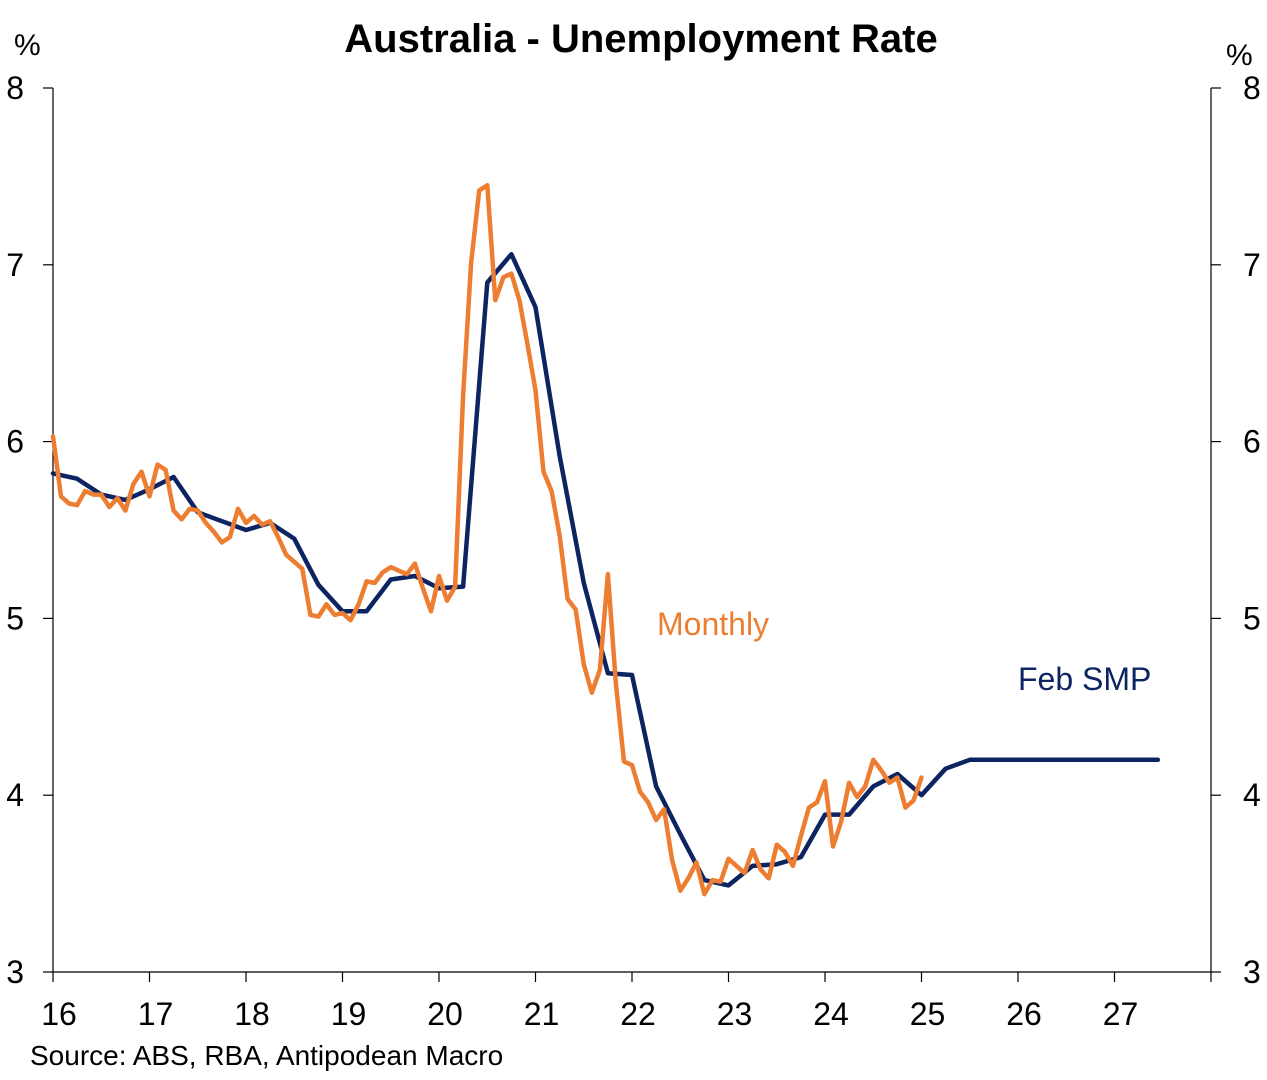  I want to click on x-tick-label: 26, so click(1024, 1014).